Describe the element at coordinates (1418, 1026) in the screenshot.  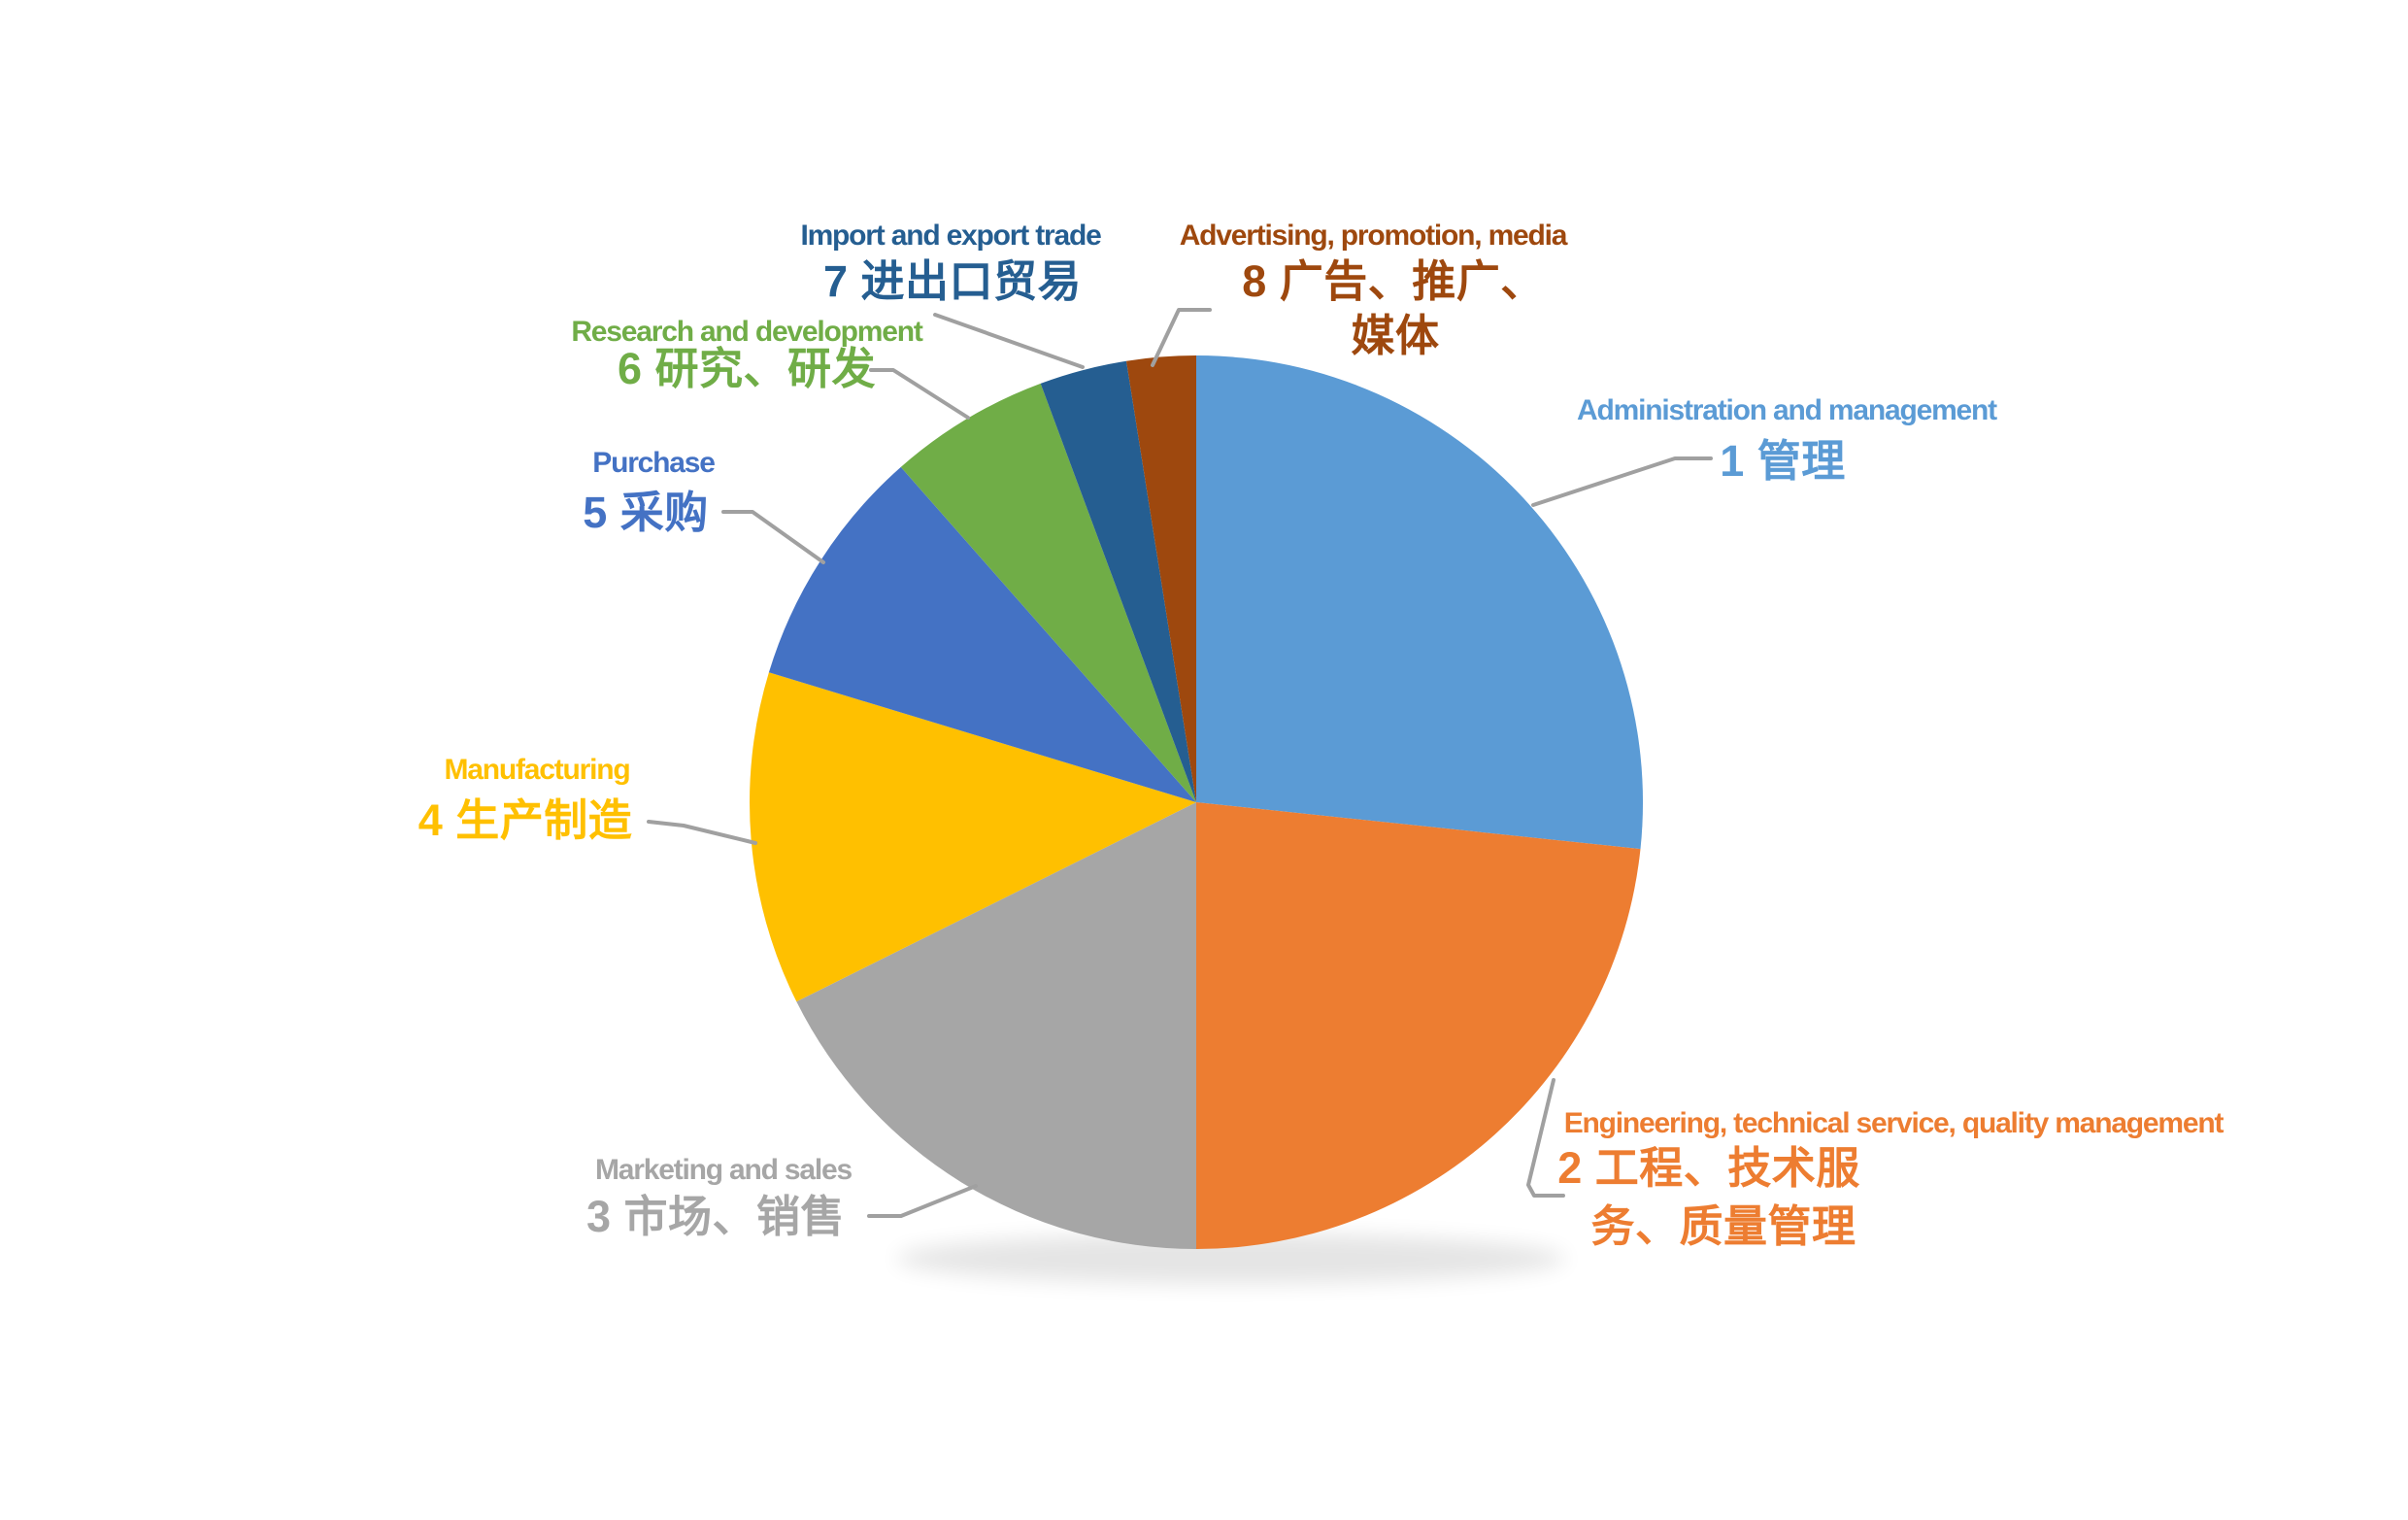
I see `pie-slice-engineering-technical-service-quality-management` at that location.